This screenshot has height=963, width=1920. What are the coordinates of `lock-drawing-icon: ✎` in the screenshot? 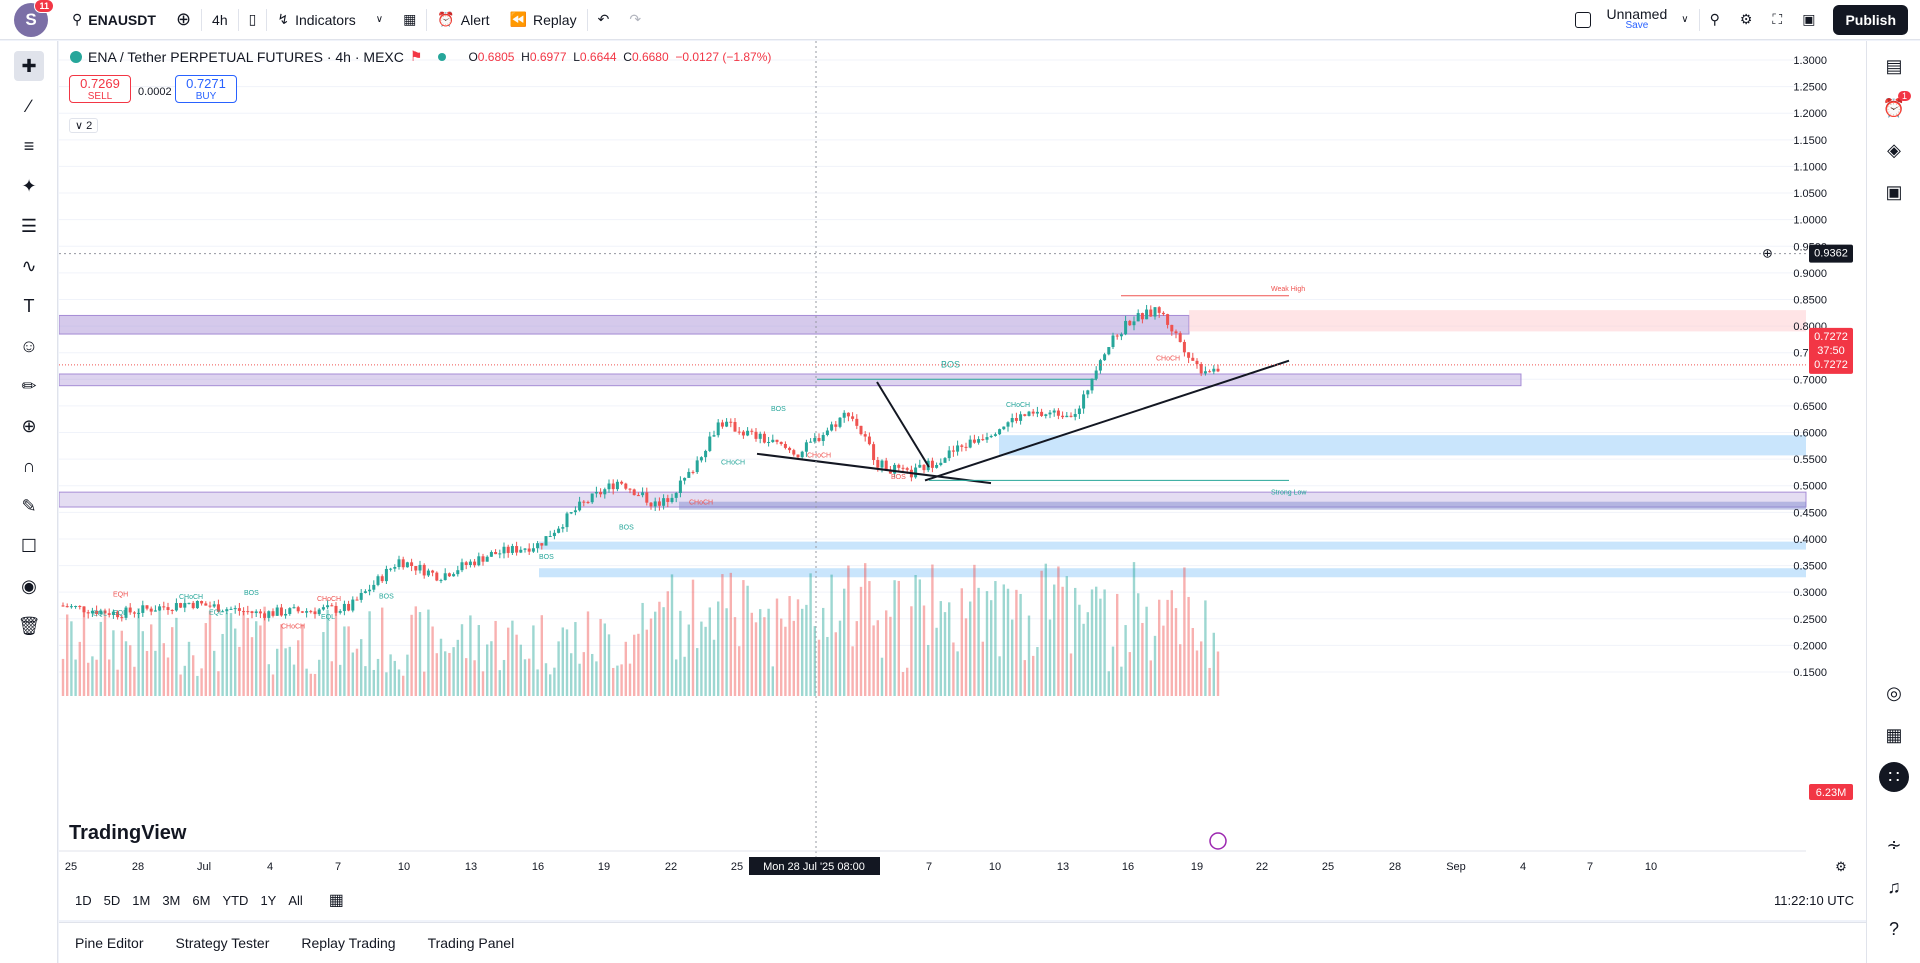 It's located at (29, 505).